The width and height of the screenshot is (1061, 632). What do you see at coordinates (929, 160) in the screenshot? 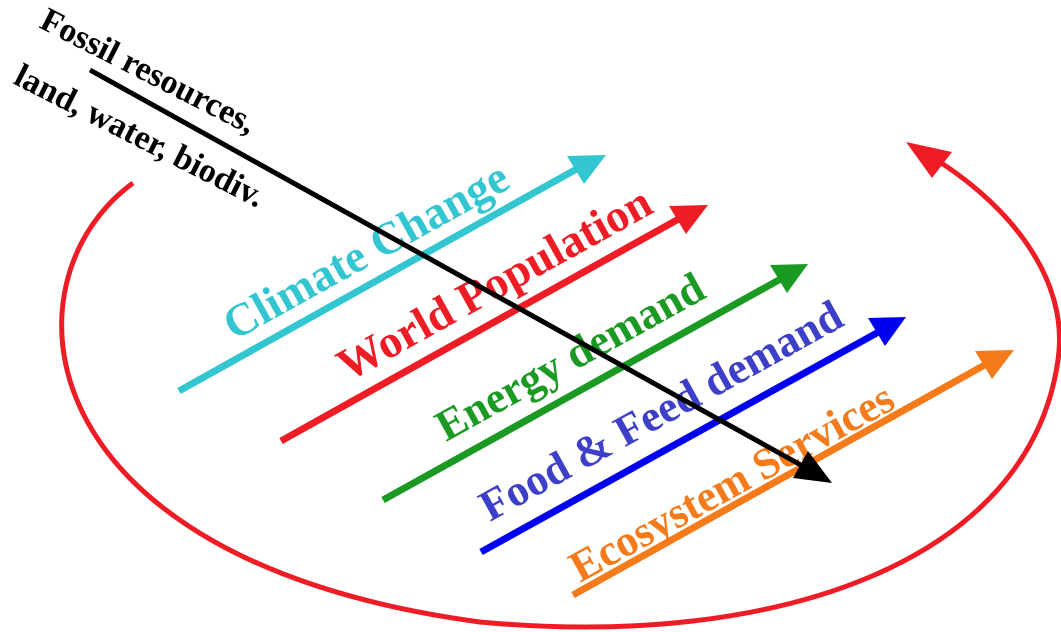
I see `cycle-arrowhead` at bounding box center [929, 160].